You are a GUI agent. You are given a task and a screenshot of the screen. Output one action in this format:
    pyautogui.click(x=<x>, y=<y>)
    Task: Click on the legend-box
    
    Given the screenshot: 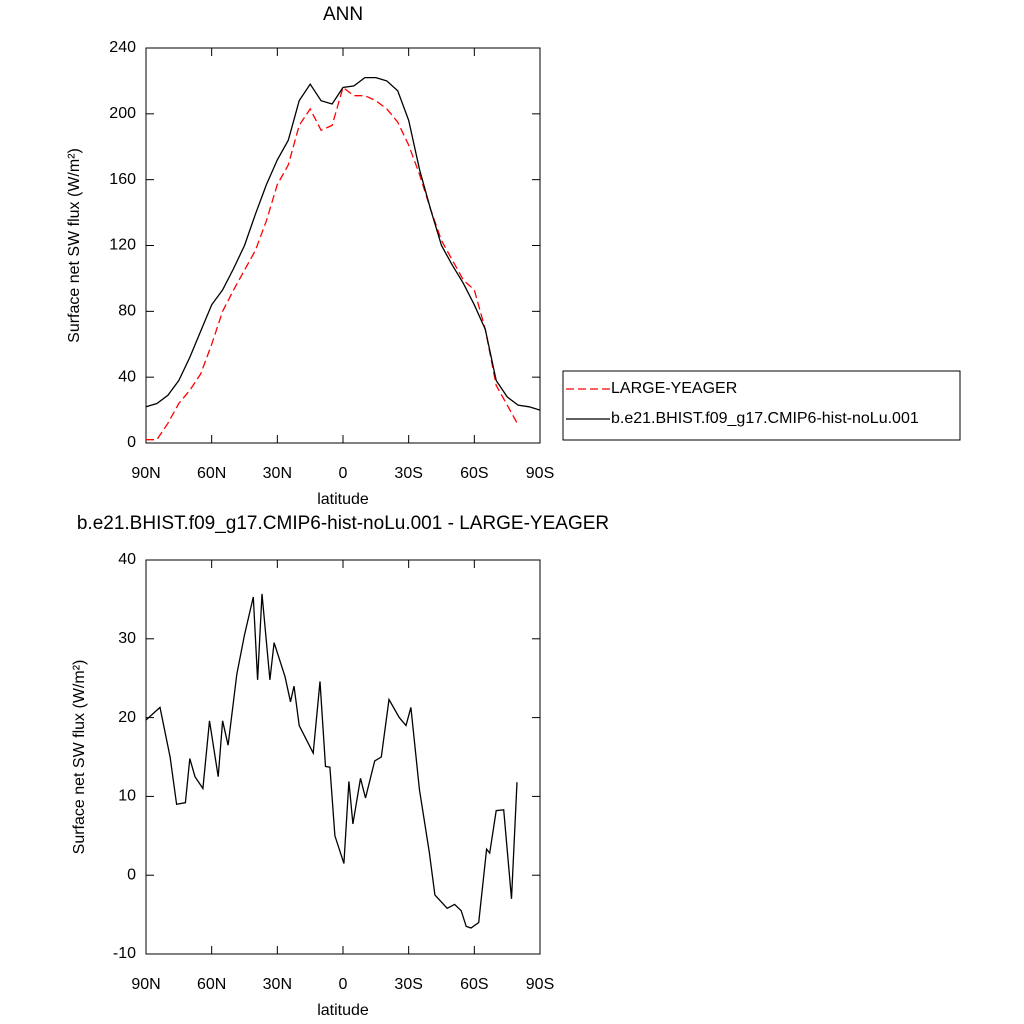 What is the action you would take?
    pyautogui.click(x=761, y=405)
    